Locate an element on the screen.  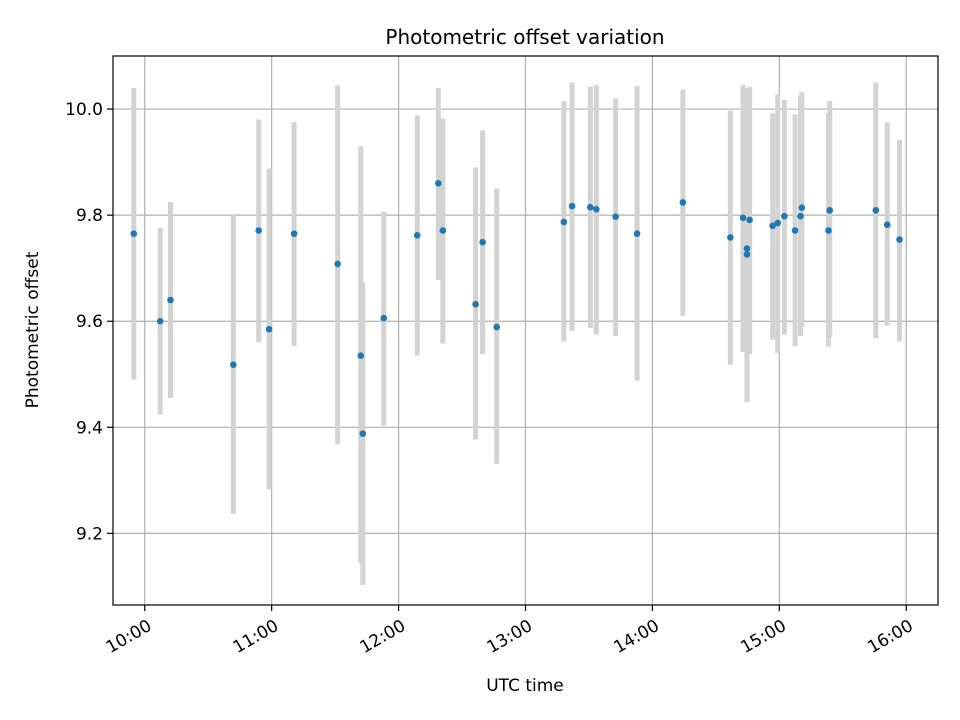
y-tick-label: 9.8 is located at coordinates (89, 216).